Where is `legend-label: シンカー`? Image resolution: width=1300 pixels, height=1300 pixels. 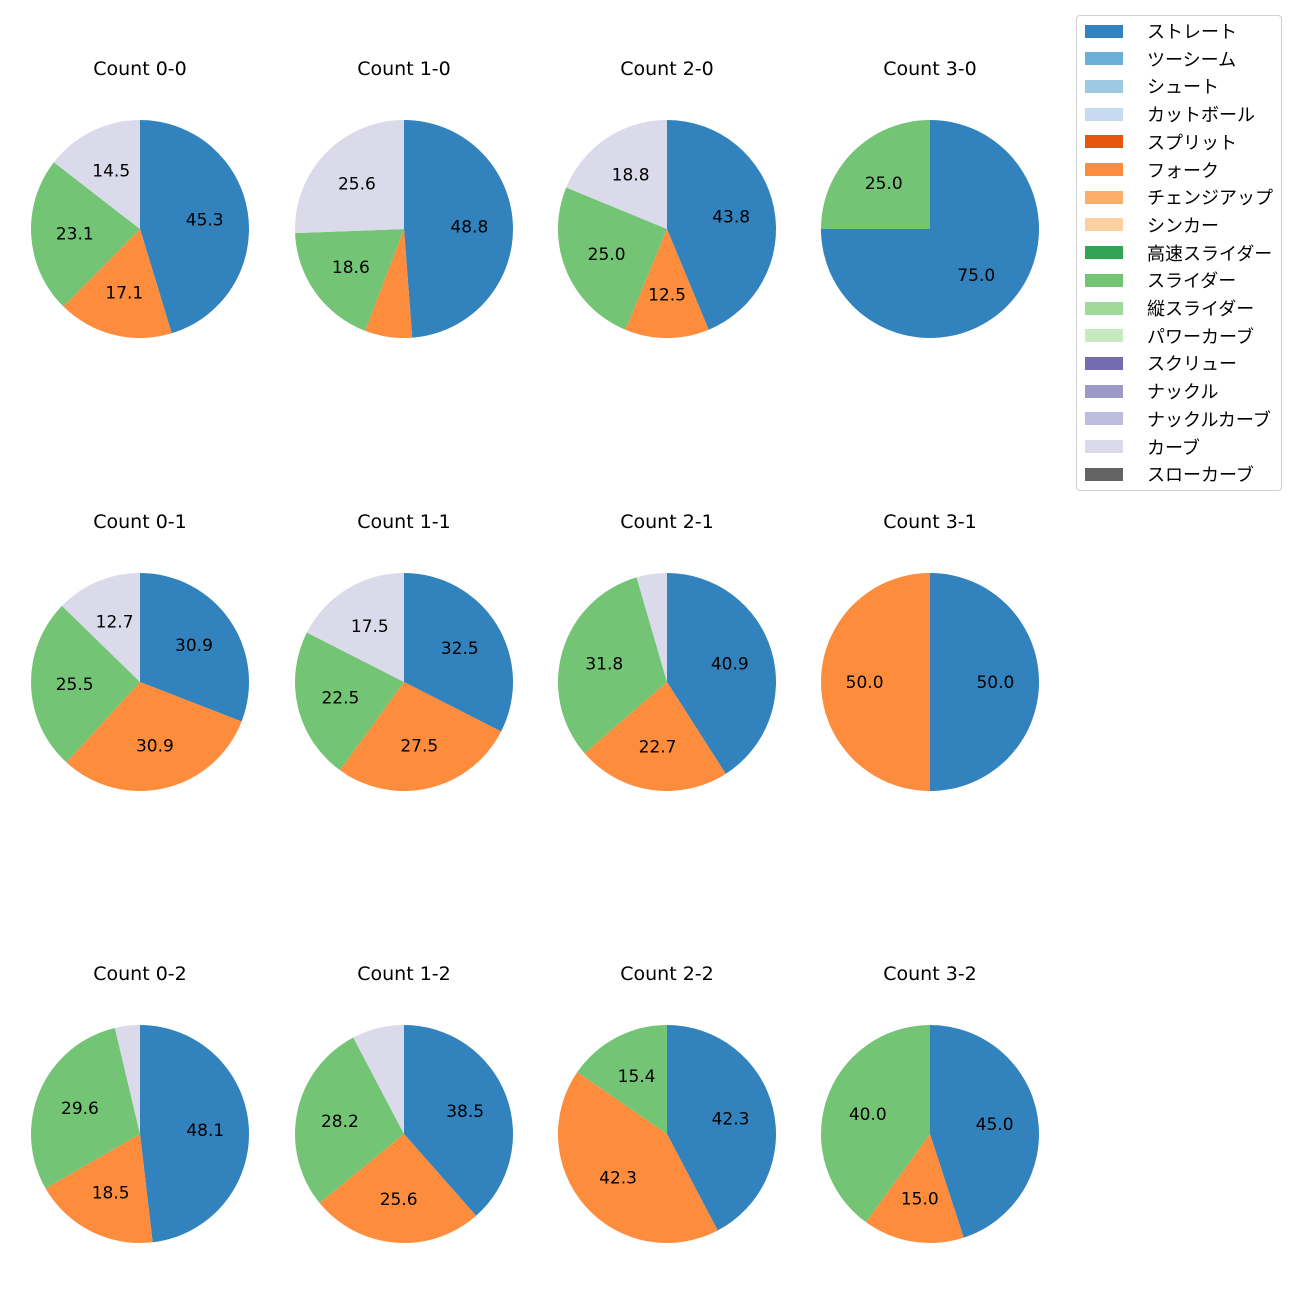
legend-label: シンカー is located at coordinates (1183, 226).